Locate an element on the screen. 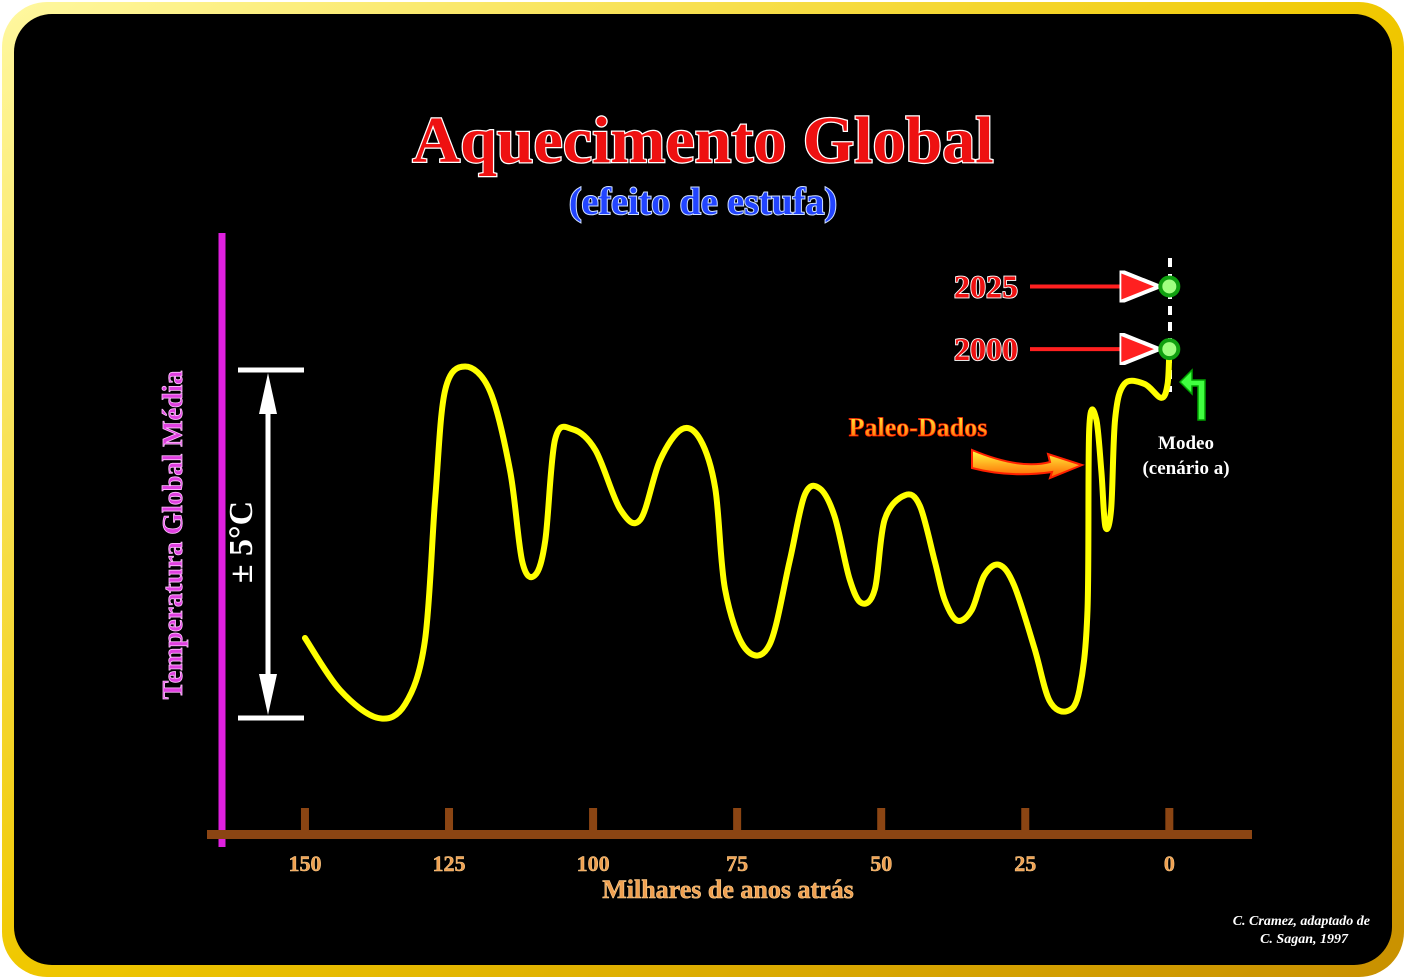 The image size is (1406, 979). x-axis-label: Milhares de anos atrás is located at coordinates (728, 889).